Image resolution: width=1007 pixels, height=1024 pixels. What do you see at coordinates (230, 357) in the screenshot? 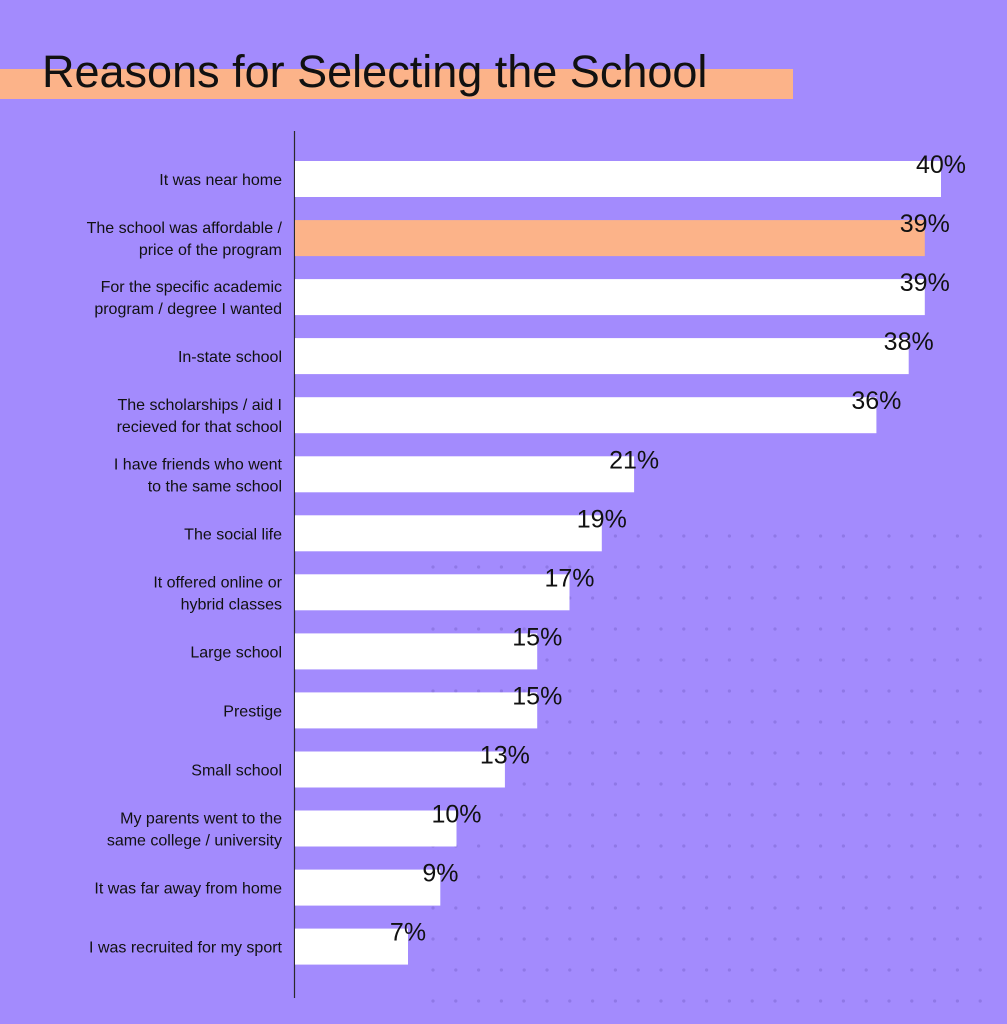
I see `category-label: In-state school` at bounding box center [230, 357].